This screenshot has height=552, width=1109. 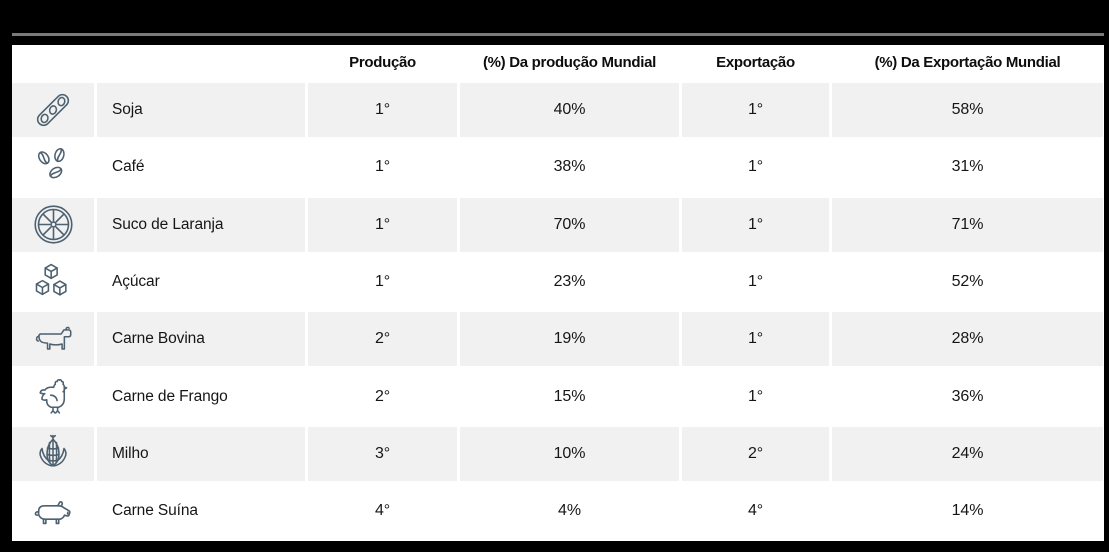 I want to click on cell-pct-producao: 19%, so click(x=569, y=339).